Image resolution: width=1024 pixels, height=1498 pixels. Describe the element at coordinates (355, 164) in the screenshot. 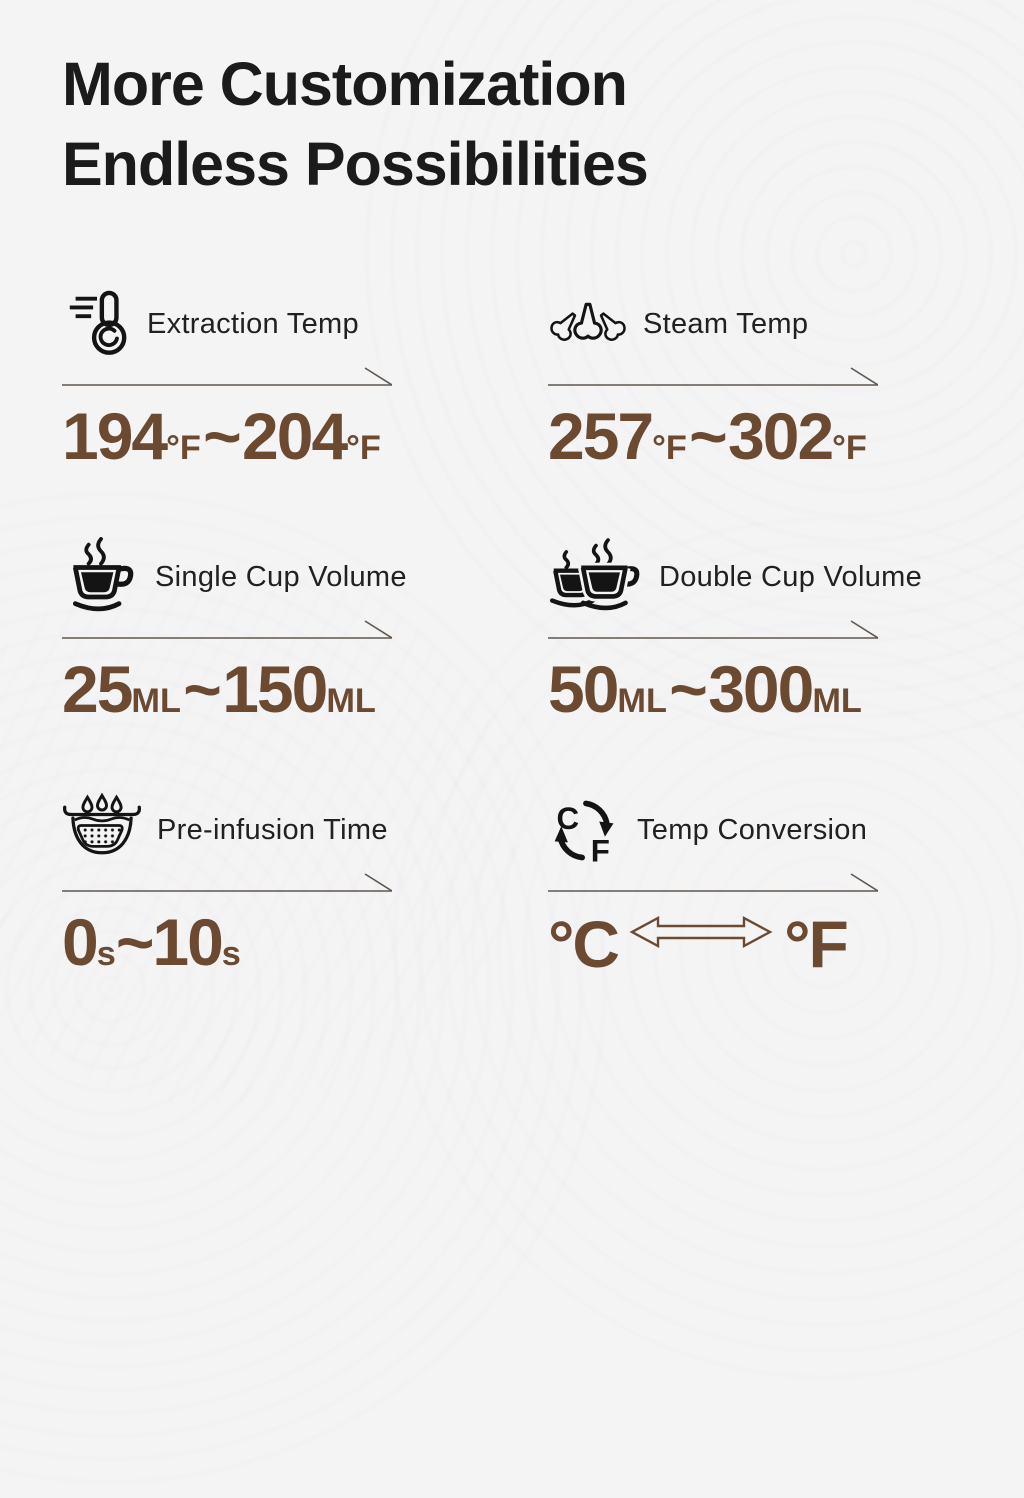

I see `title-line-2: Endless Possibilities` at that location.